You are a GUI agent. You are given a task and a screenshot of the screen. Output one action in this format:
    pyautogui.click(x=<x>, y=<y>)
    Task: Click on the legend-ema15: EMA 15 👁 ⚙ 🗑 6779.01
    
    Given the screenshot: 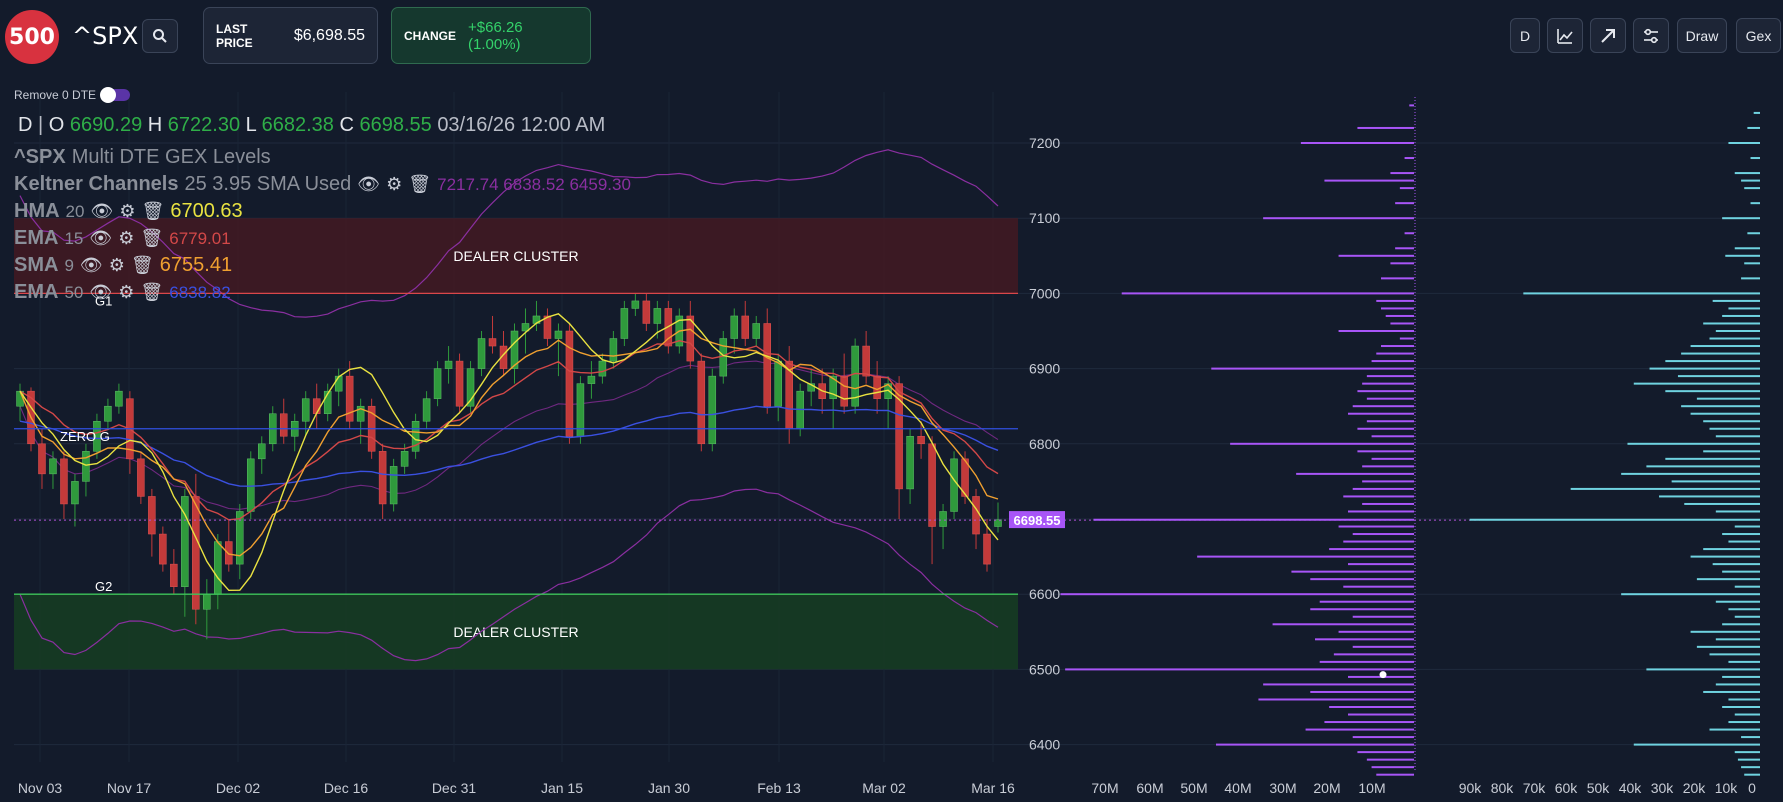 What is the action you would take?
    pyautogui.click(x=122, y=238)
    